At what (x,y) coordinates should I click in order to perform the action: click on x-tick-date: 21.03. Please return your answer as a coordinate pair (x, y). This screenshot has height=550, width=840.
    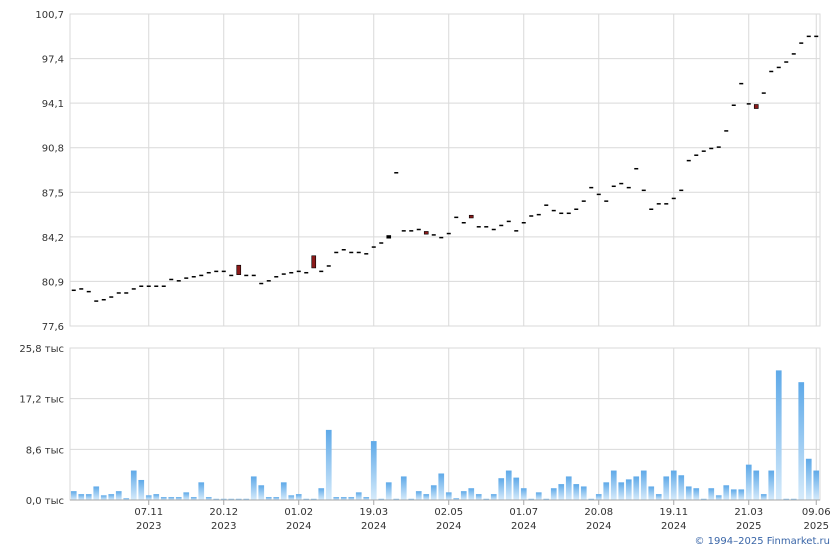
    Looking at the image, I should click on (748, 512).